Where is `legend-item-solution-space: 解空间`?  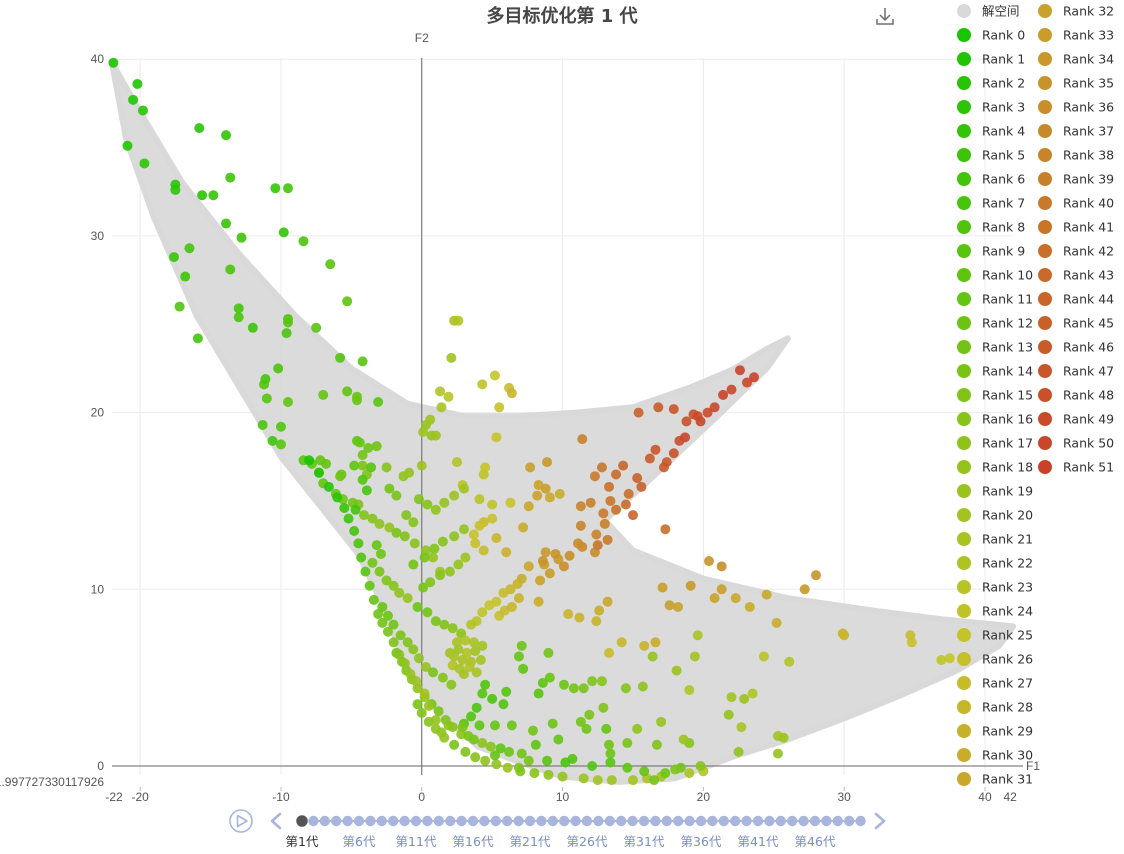
legend-item-solution-space: 解空间 is located at coordinates (988, 11).